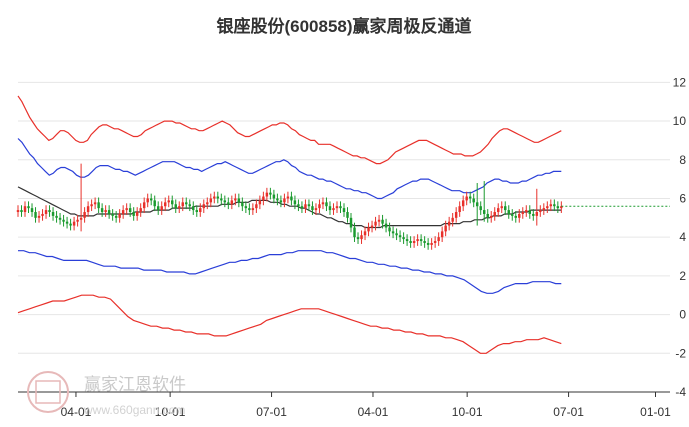 The height and width of the screenshot is (427, 689). Describe the element at coordinates (568, 412) in the screenshot. I see `x-tick-label: 07-01` at that location.